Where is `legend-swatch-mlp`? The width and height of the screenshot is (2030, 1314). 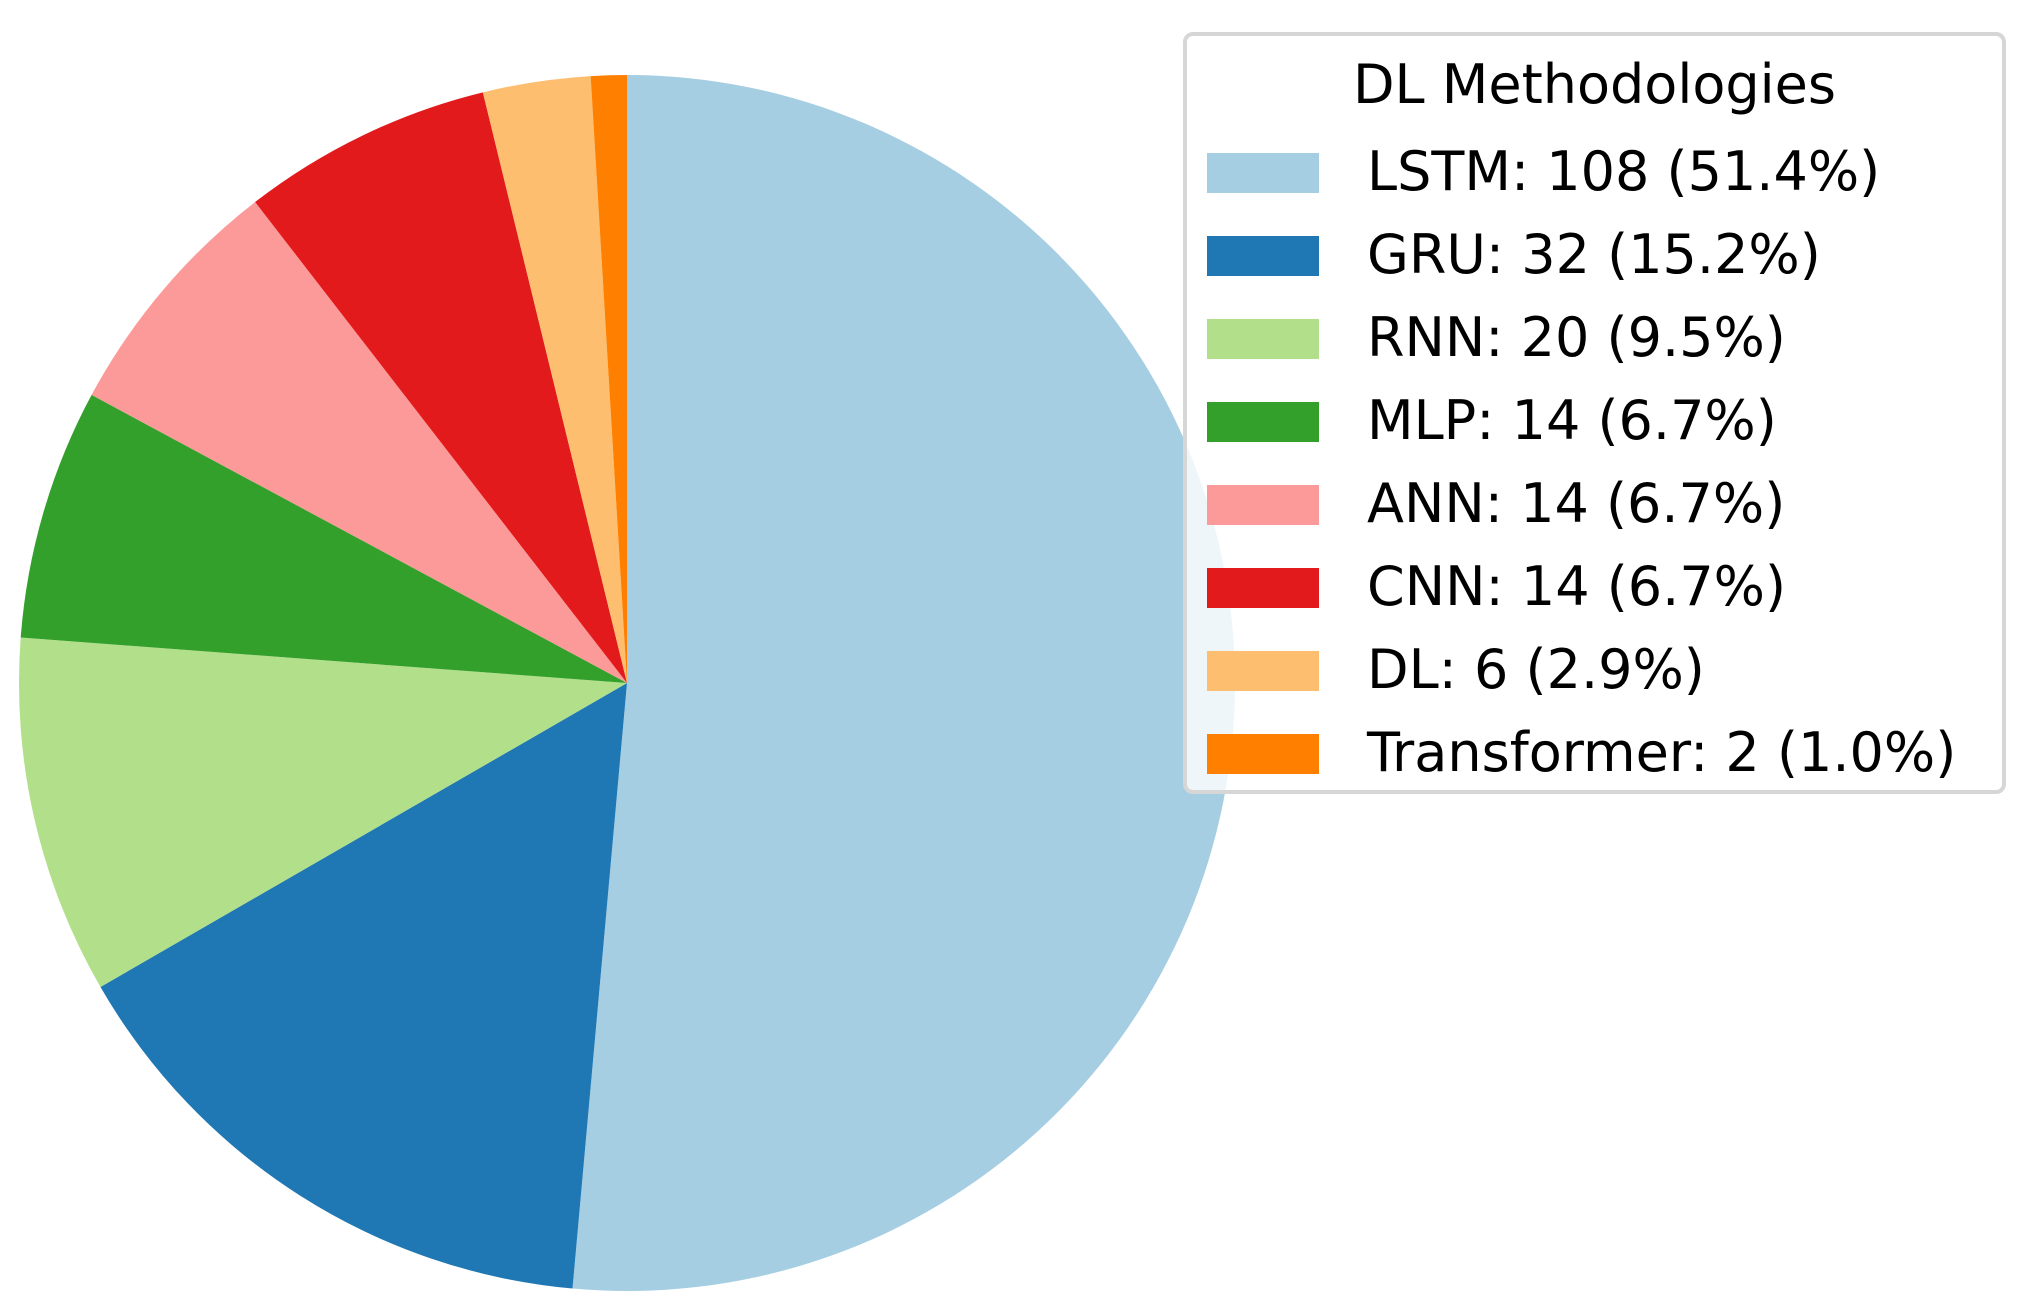 legend-swatch-mlp is located at coordinates (1263, 422).